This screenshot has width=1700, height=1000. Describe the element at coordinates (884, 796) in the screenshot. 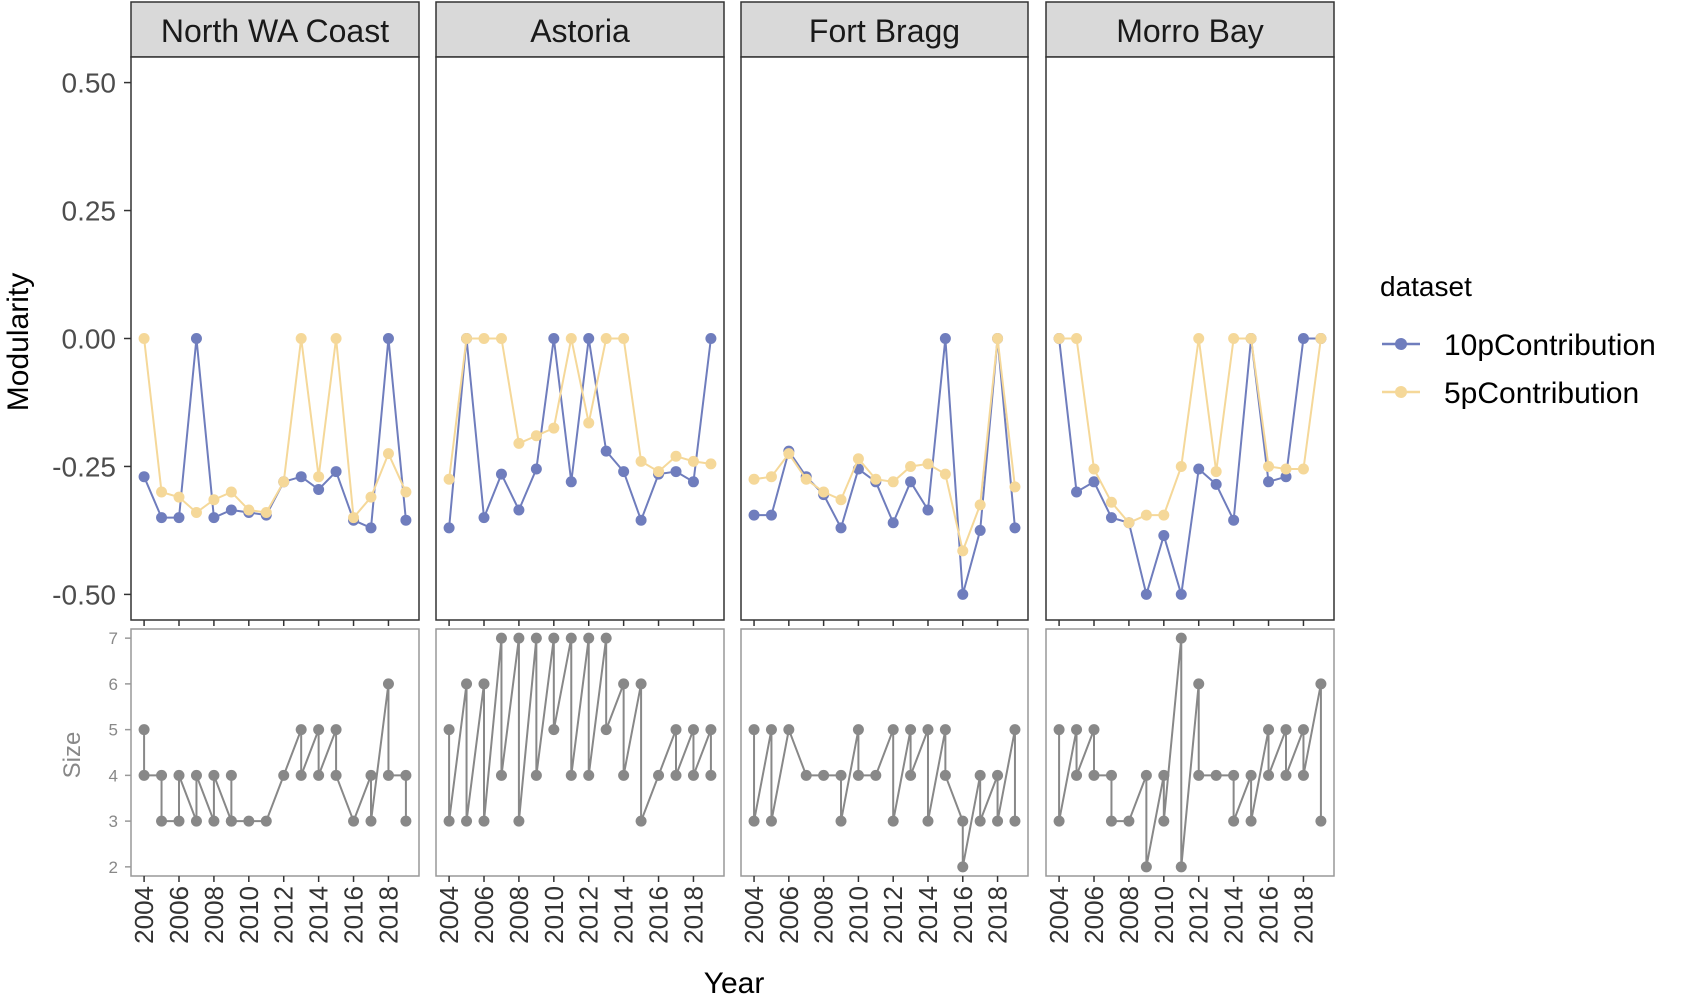

I see `size-line` at that location.